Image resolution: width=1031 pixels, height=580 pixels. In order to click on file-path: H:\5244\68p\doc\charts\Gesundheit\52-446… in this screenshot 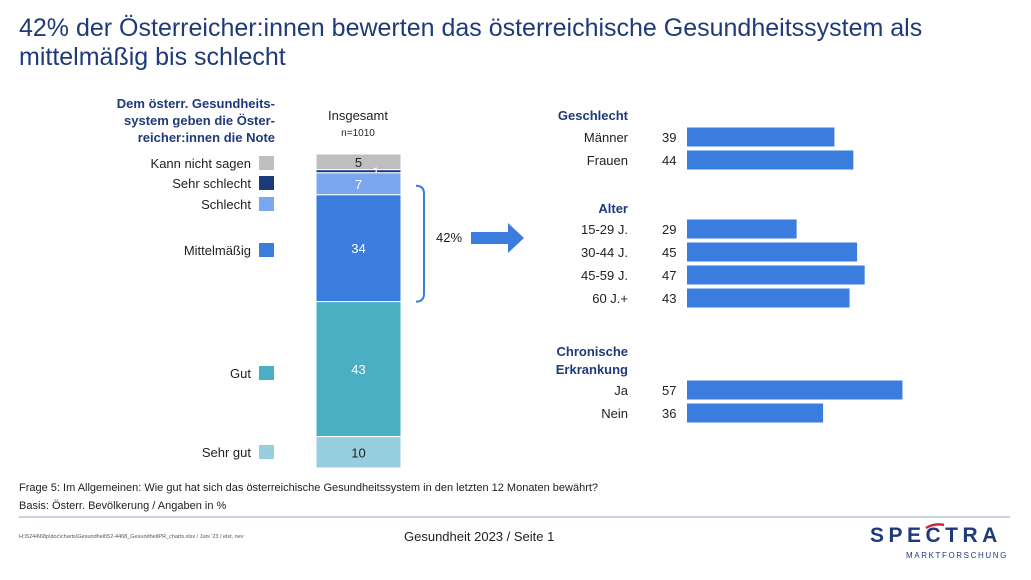, I will do `click(131, 537)`.